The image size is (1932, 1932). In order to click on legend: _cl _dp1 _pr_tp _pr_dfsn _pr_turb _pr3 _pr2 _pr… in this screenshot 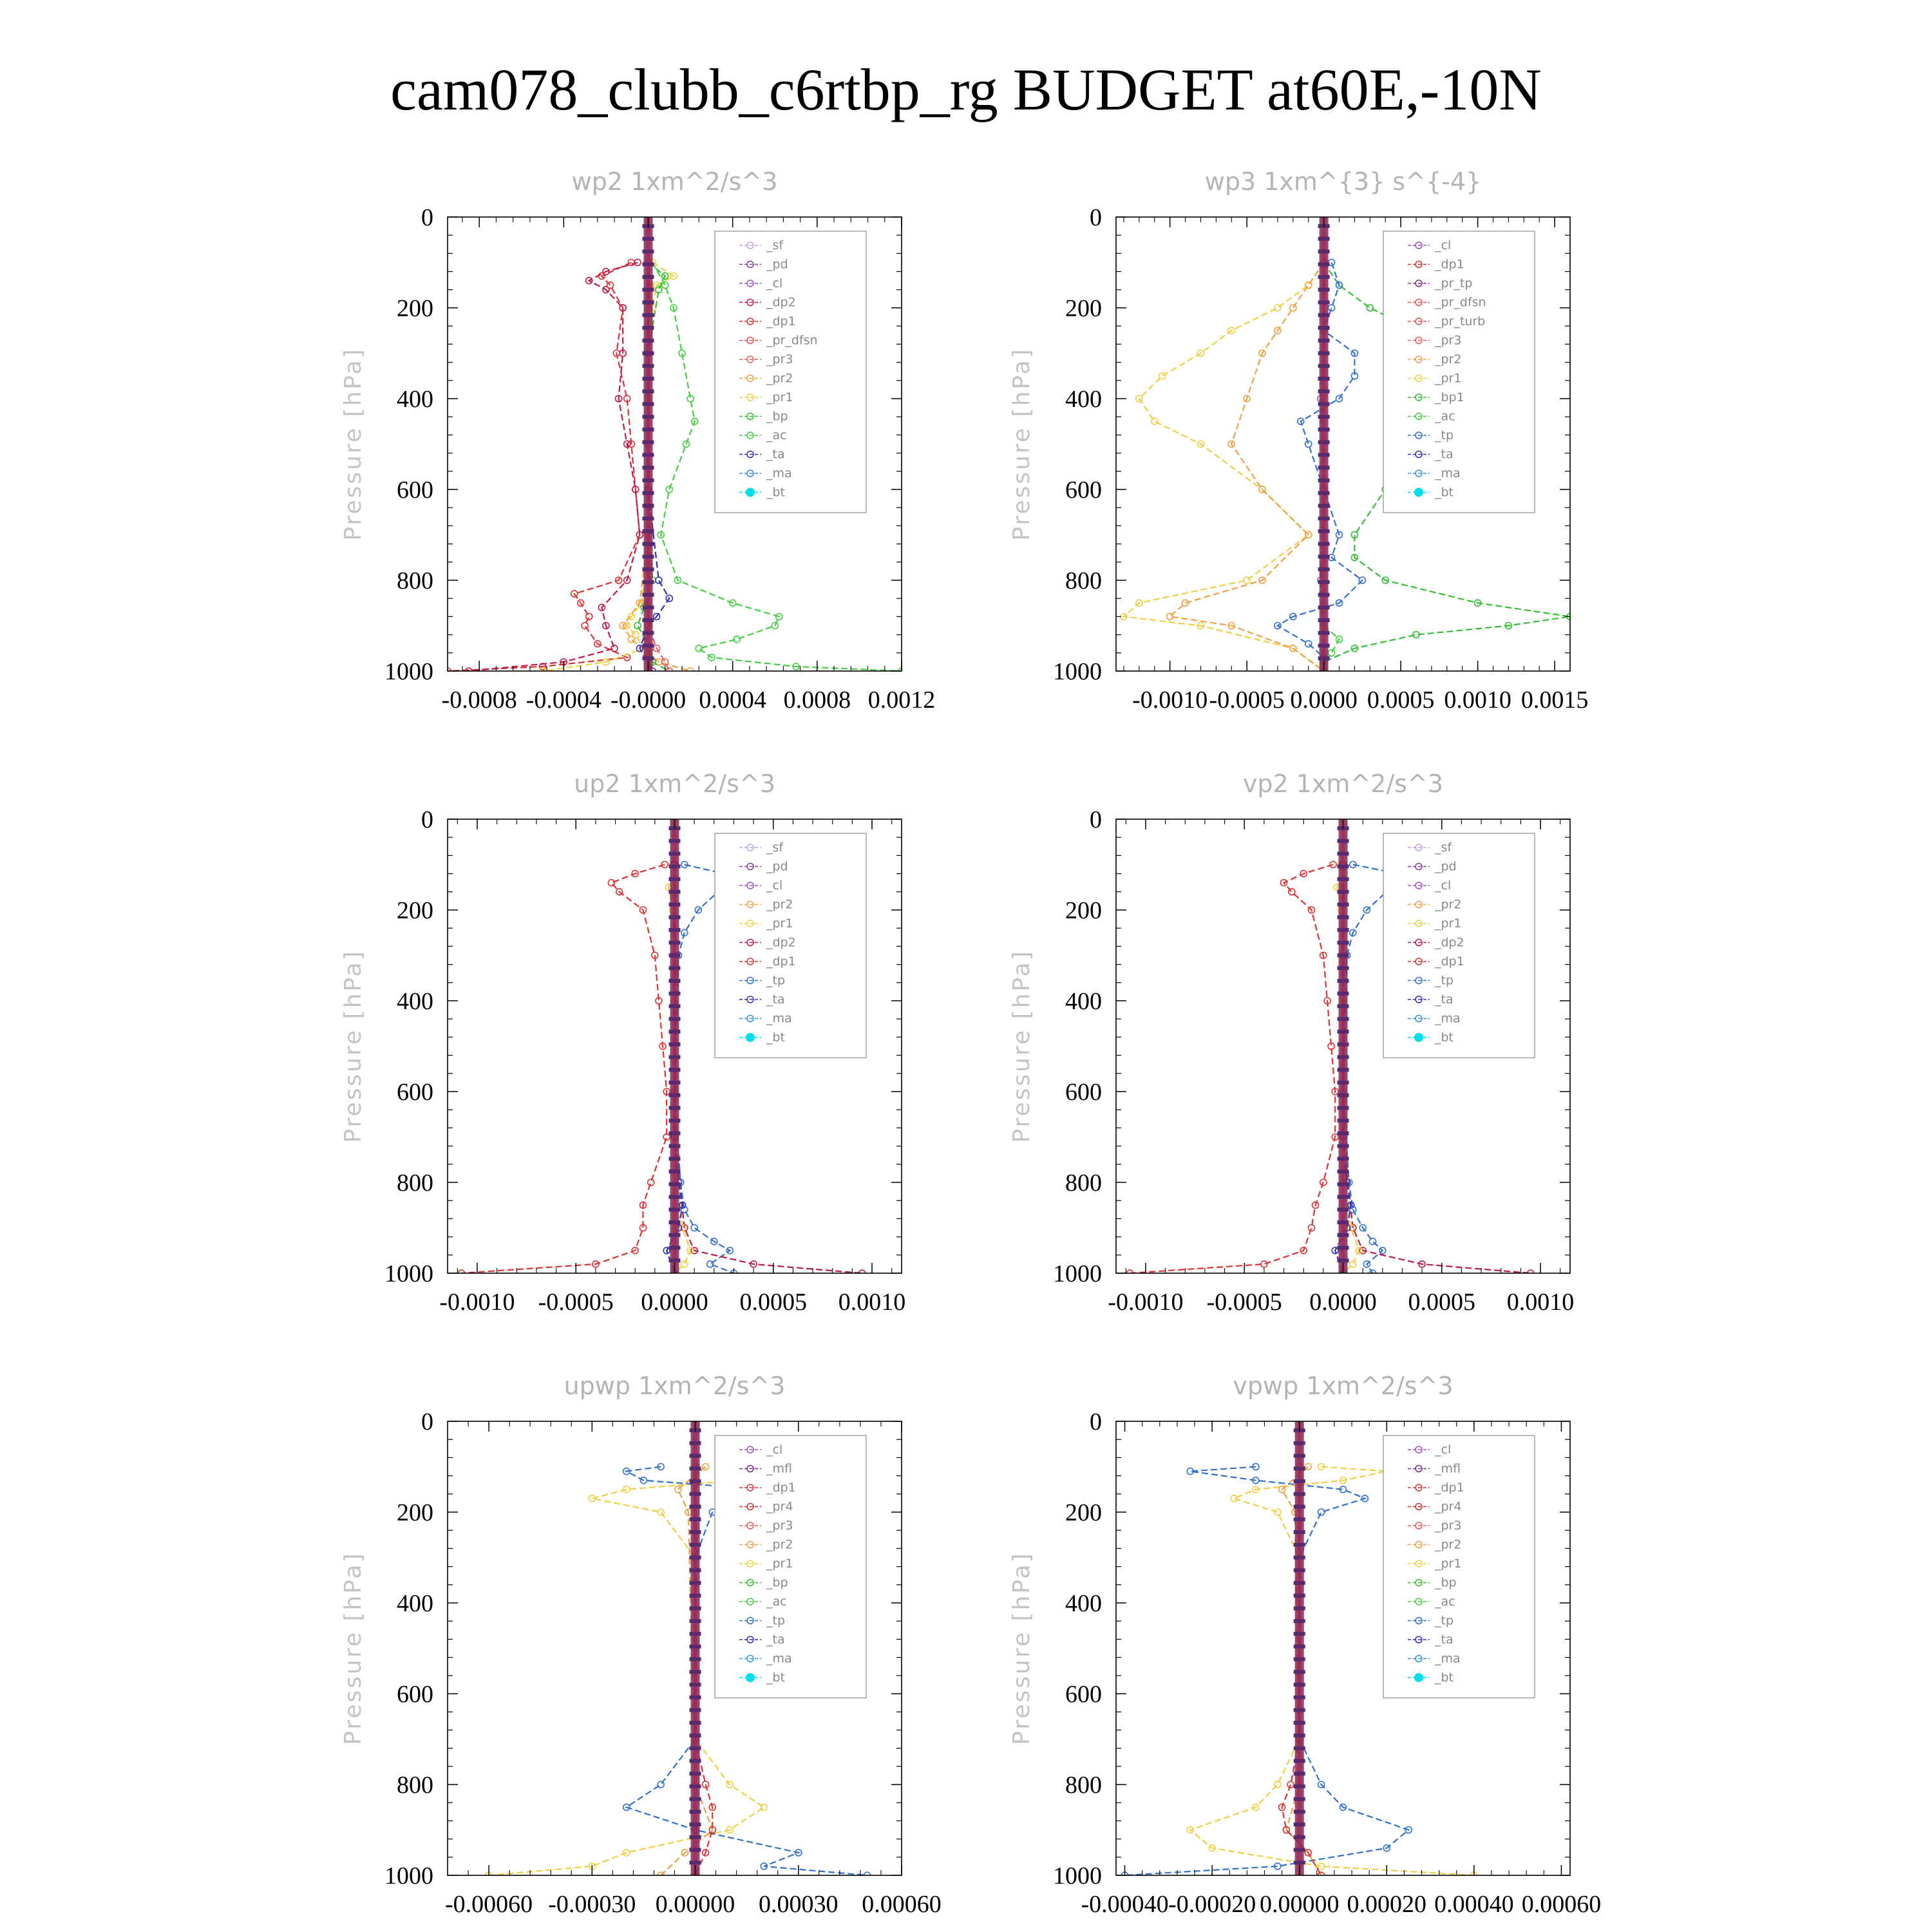, I will do `click(1459, 372)`.